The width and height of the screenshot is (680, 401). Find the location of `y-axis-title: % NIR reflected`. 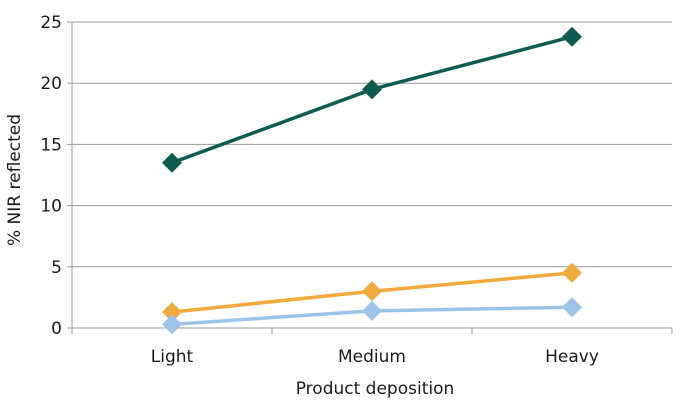

y-axis-title: % NIR reflected is located at coordinates (15, 180).